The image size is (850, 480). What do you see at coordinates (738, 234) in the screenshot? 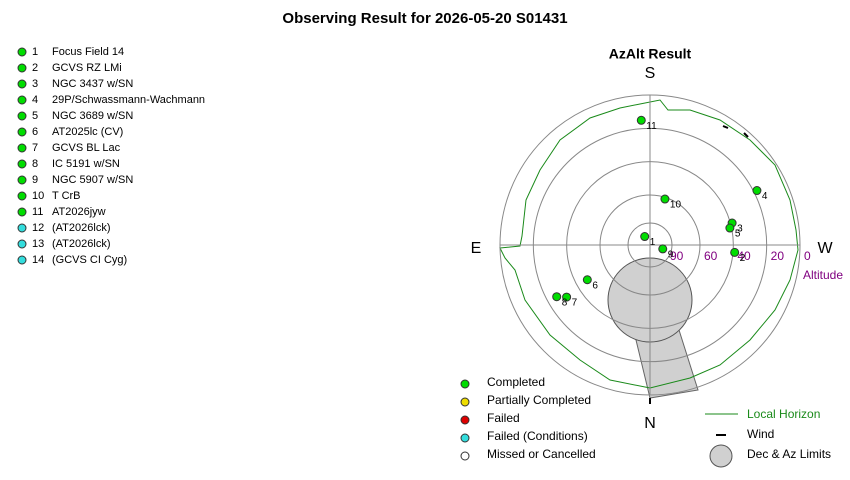
I see `point-label: 5` at bounding box center [738, 234].